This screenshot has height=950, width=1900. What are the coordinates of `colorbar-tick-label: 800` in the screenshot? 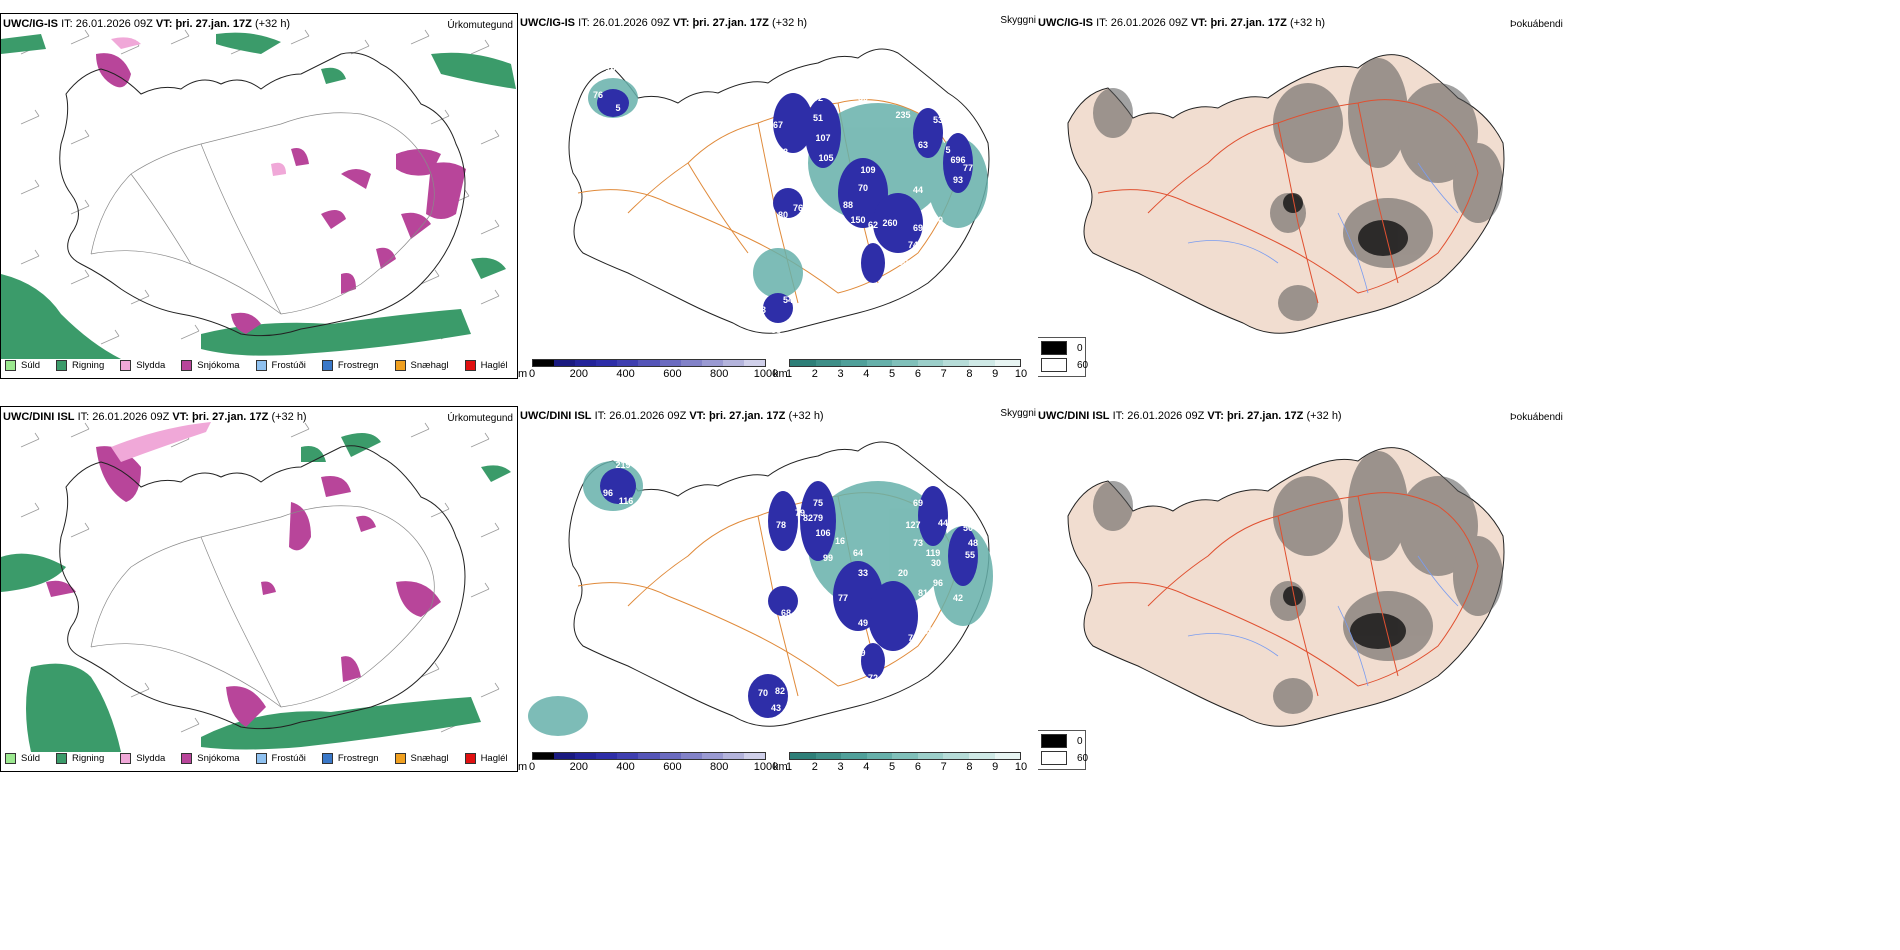 It's located at (719, 373).